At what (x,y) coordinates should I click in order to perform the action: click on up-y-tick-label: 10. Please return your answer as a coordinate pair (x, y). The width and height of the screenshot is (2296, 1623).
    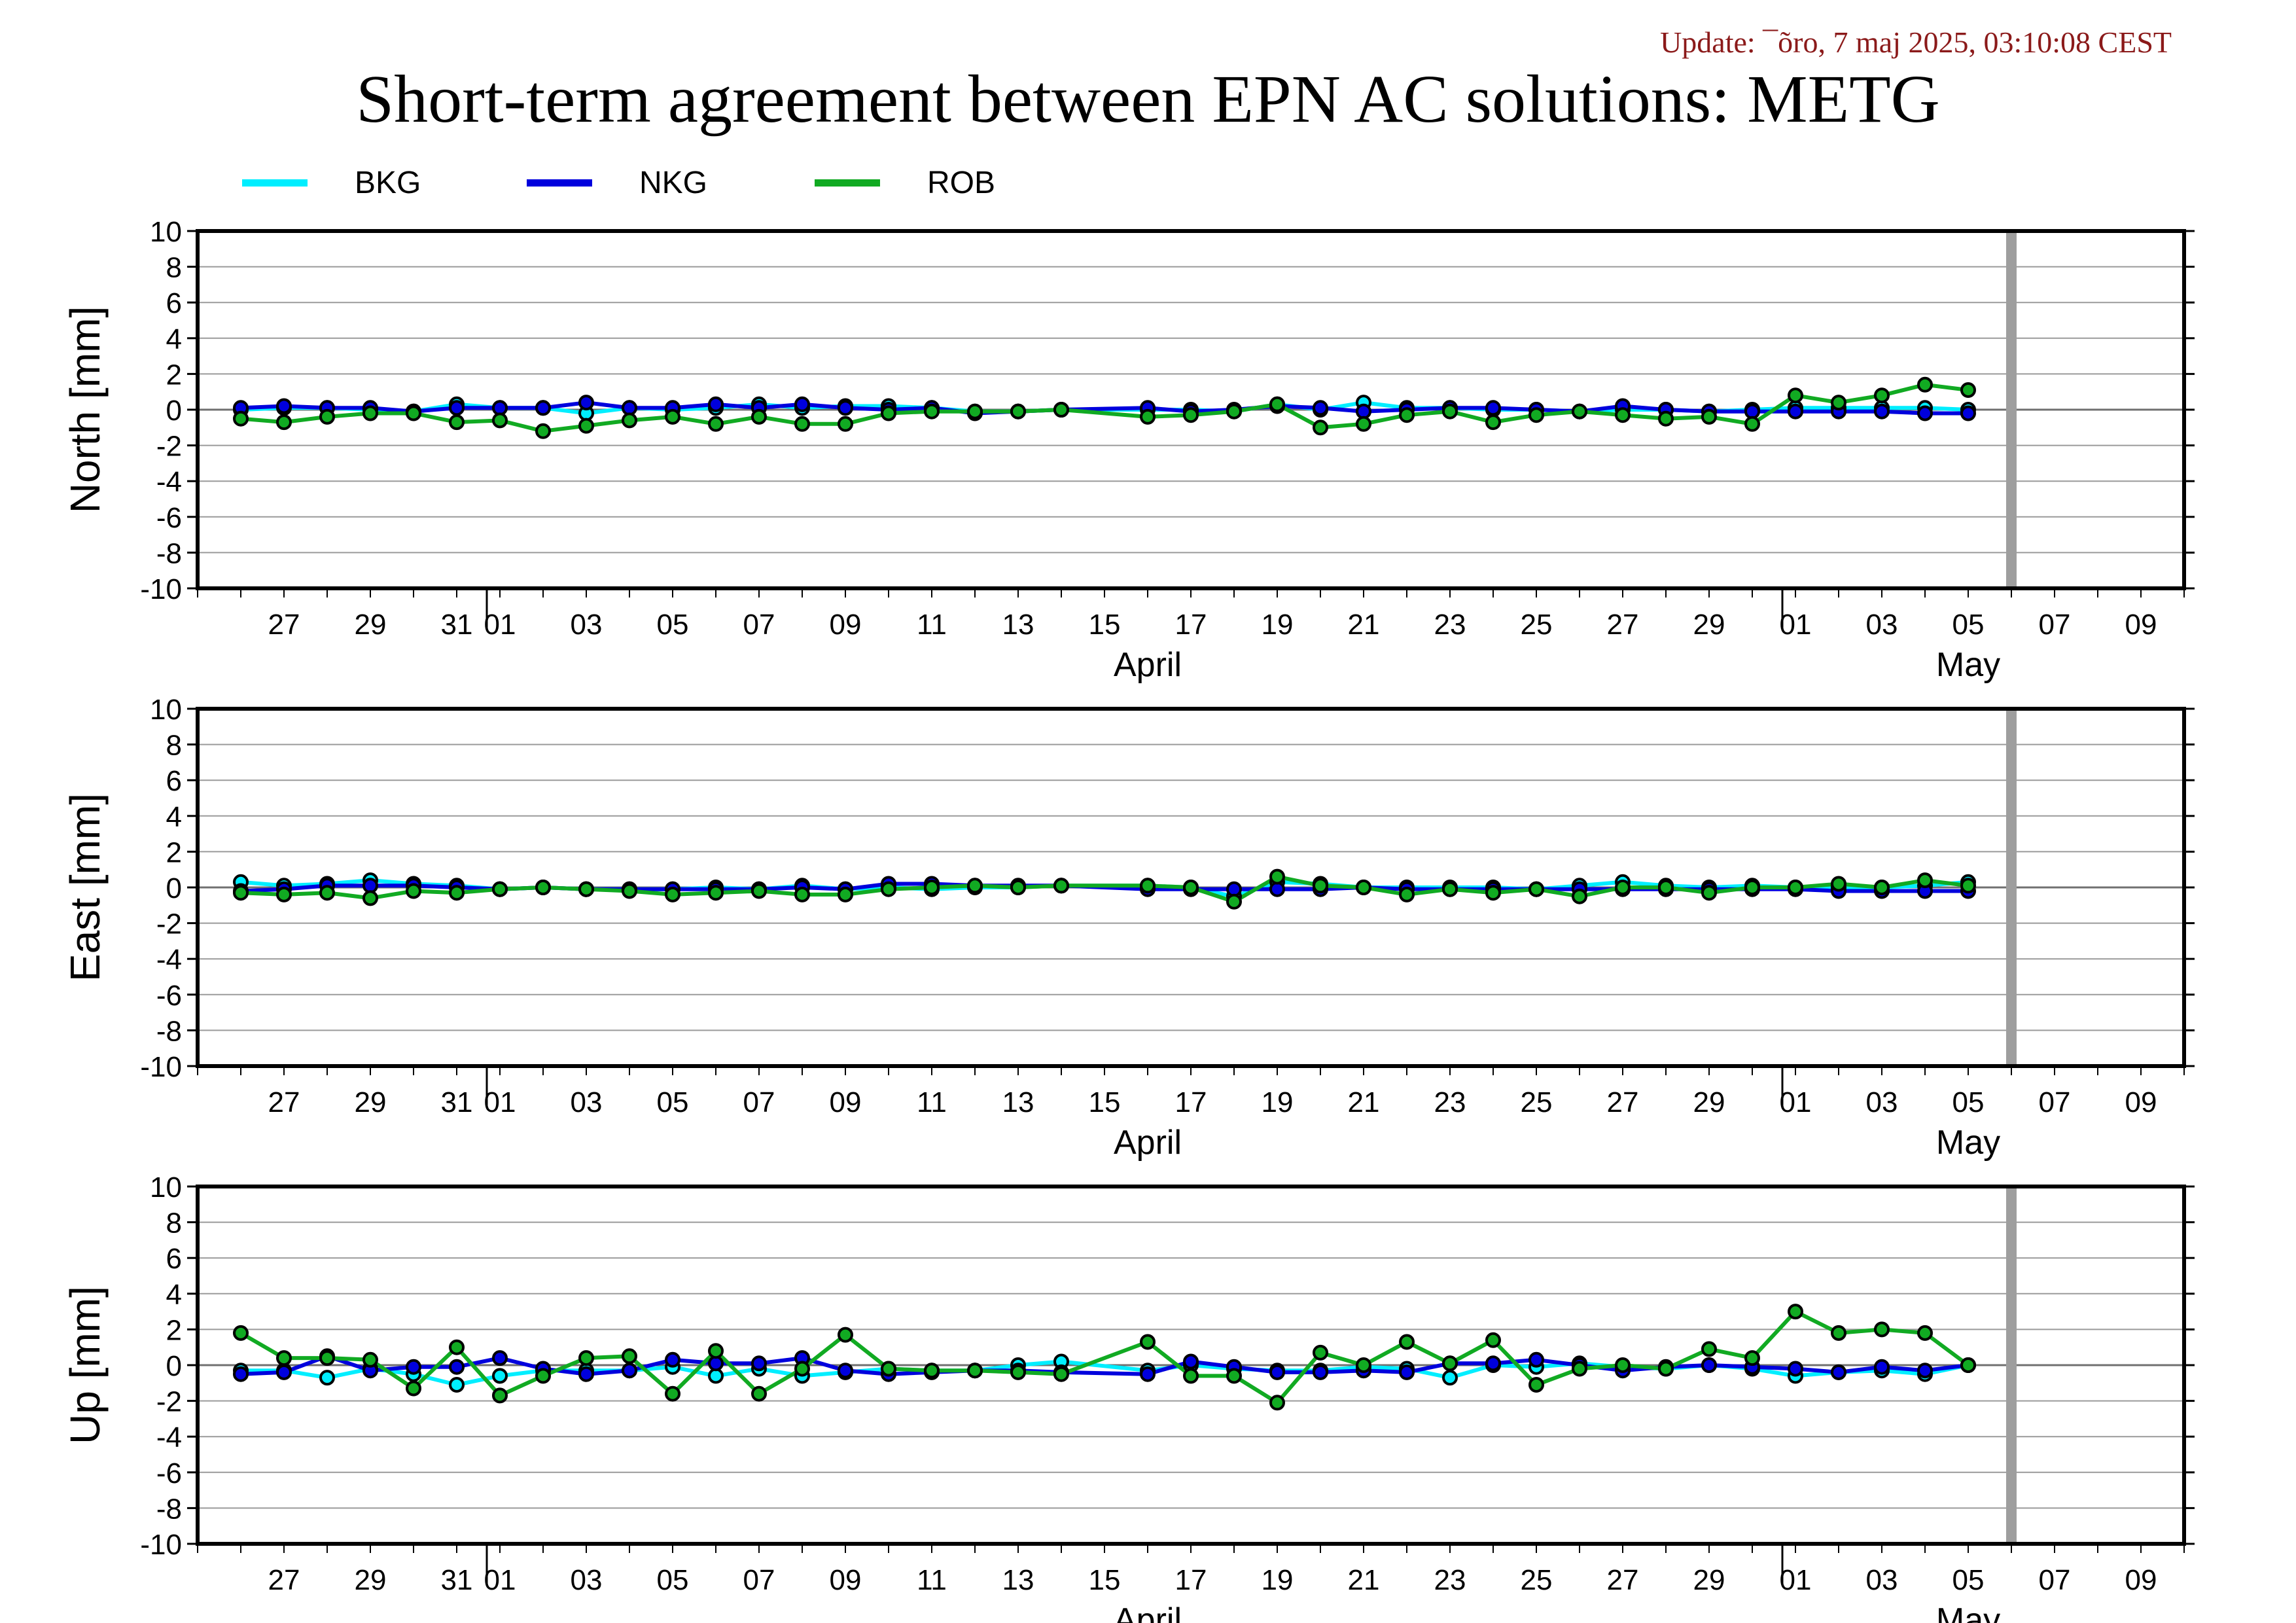
    Looking at the image, I should click on (166, 1187).